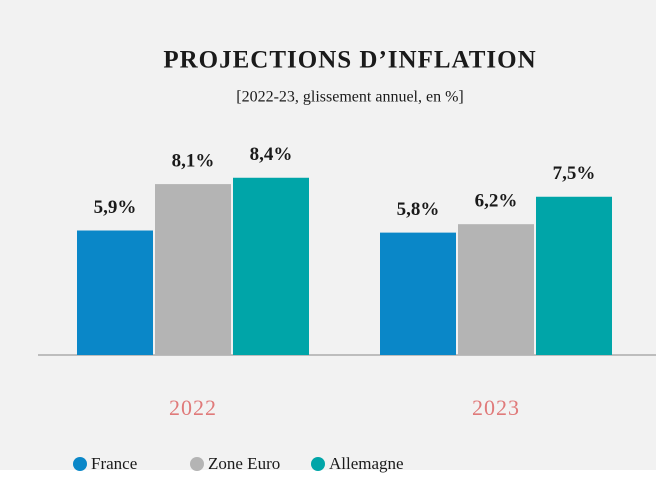 The image size is (668, 479). I want to click on x-tick-label: 2022, so click(193, 407).